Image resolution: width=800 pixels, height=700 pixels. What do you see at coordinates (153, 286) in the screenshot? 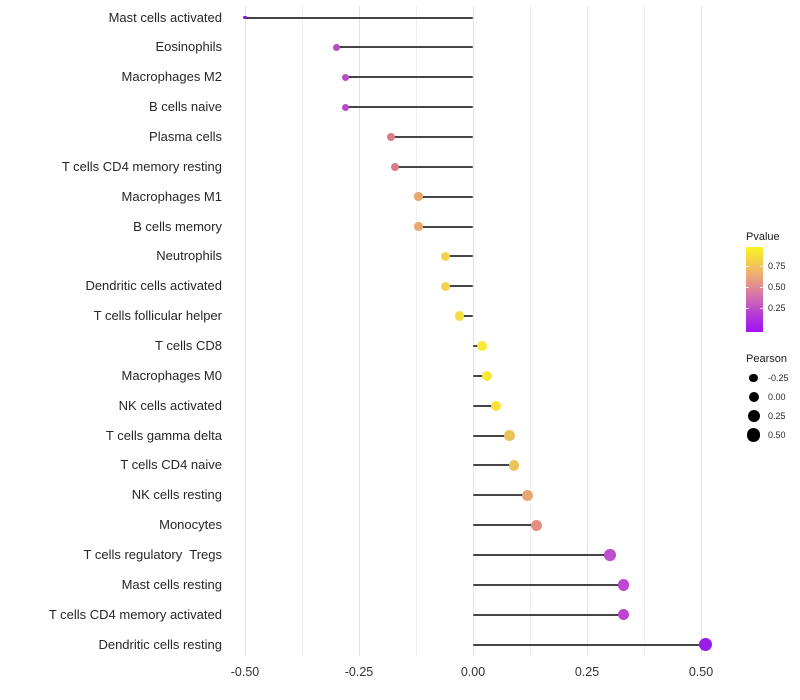
I see `category-label: Dendritic cells activated` at bounding box center [153, 286].